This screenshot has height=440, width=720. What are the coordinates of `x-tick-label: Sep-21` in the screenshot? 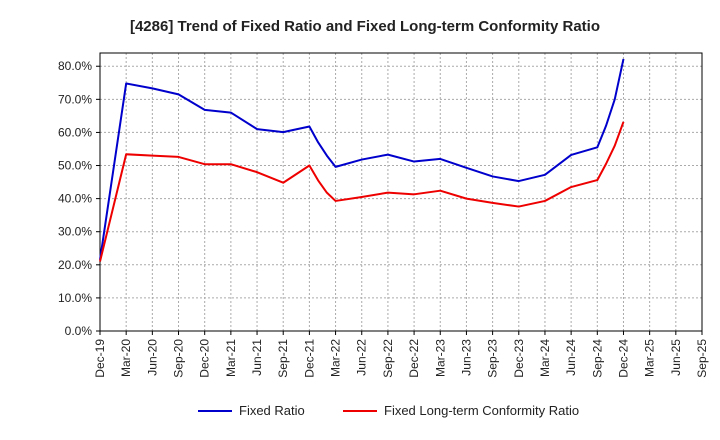 It's located at (283, 358).